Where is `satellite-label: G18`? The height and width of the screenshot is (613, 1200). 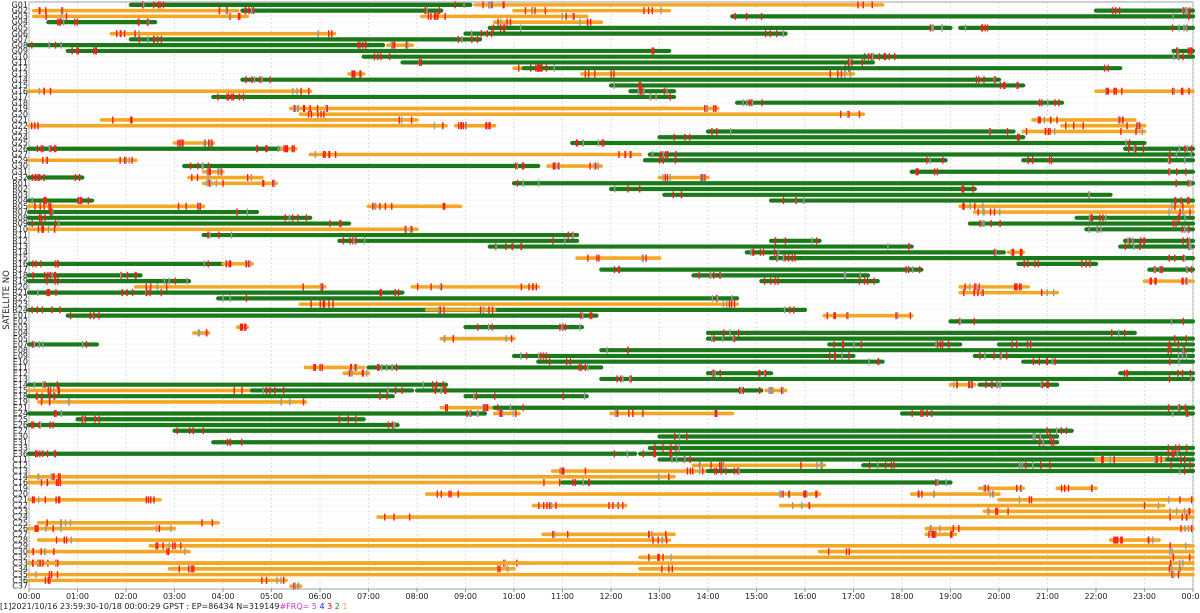 satellite-label: G18 is located at coordinates (20, 102).